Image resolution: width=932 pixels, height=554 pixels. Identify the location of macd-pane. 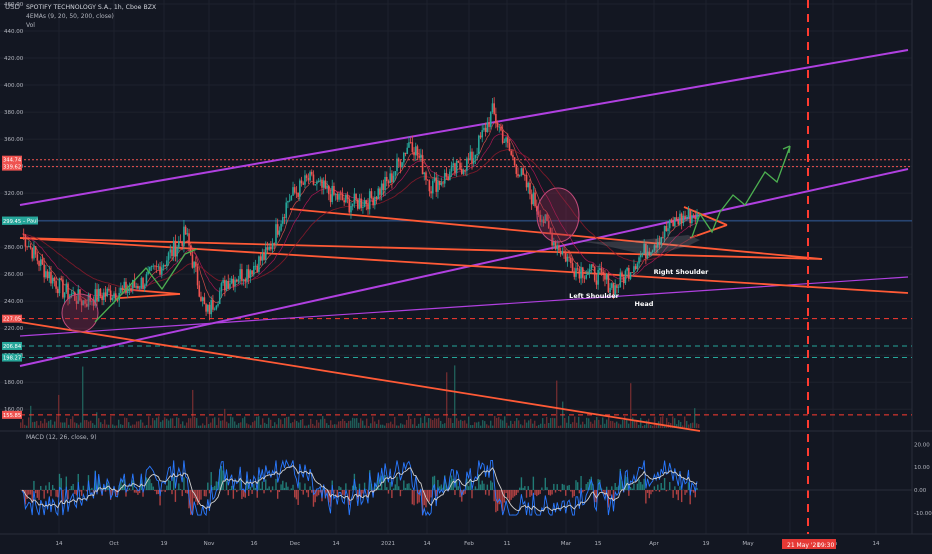
(466, 487).